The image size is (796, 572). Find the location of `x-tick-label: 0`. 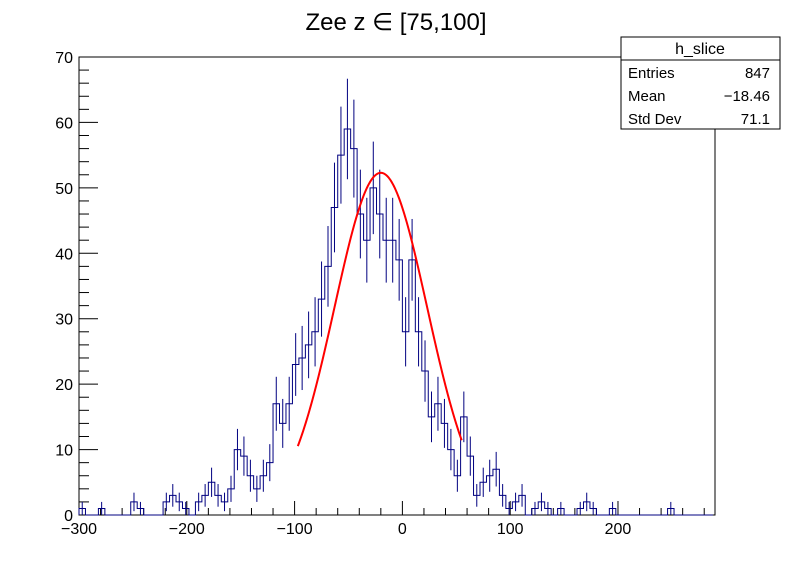

x-tick-label: 0 is located at coordinates (402, 529).